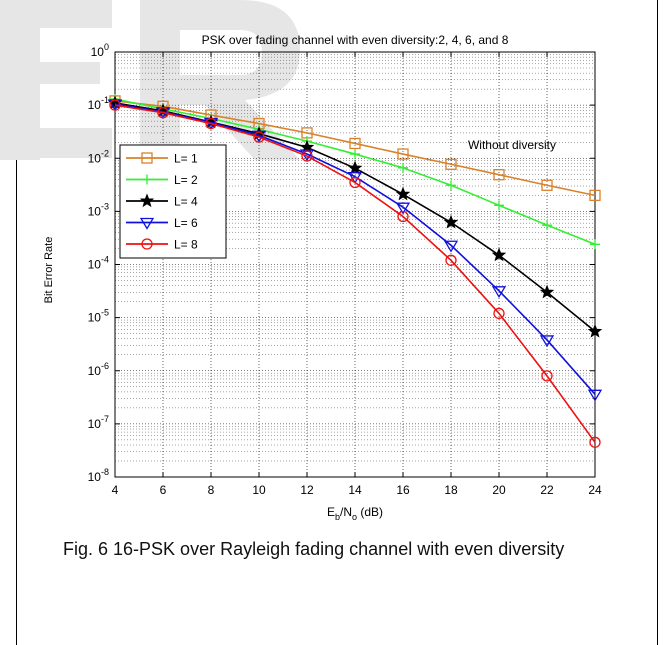 The width and height of the screenshot is (672, 645). I want to click on x-tick-label: 24, so click(595, 490).